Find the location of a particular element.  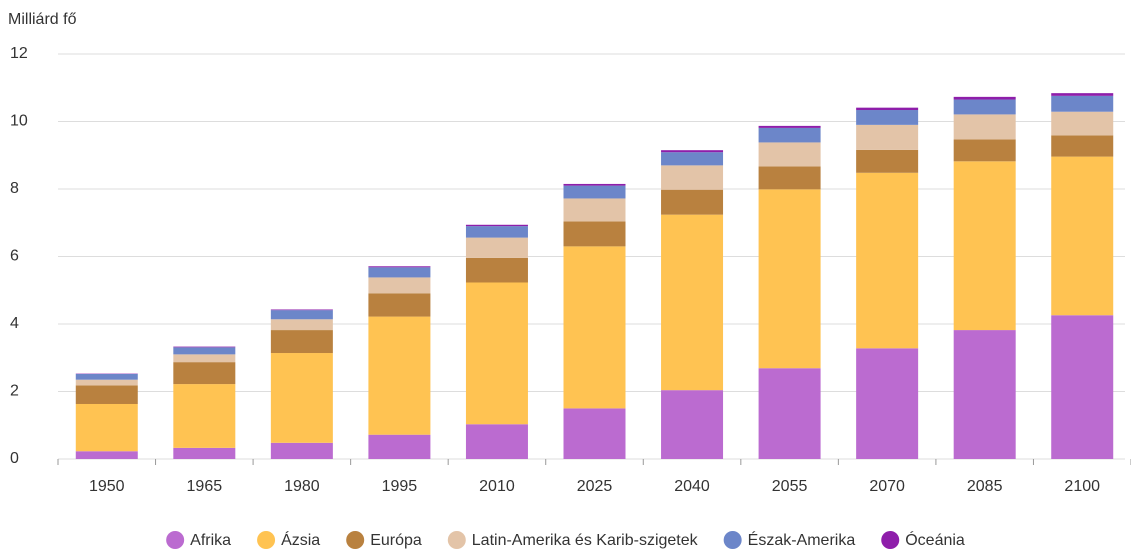

x-tick-label: 1950 is located at coordinates (107, 486).